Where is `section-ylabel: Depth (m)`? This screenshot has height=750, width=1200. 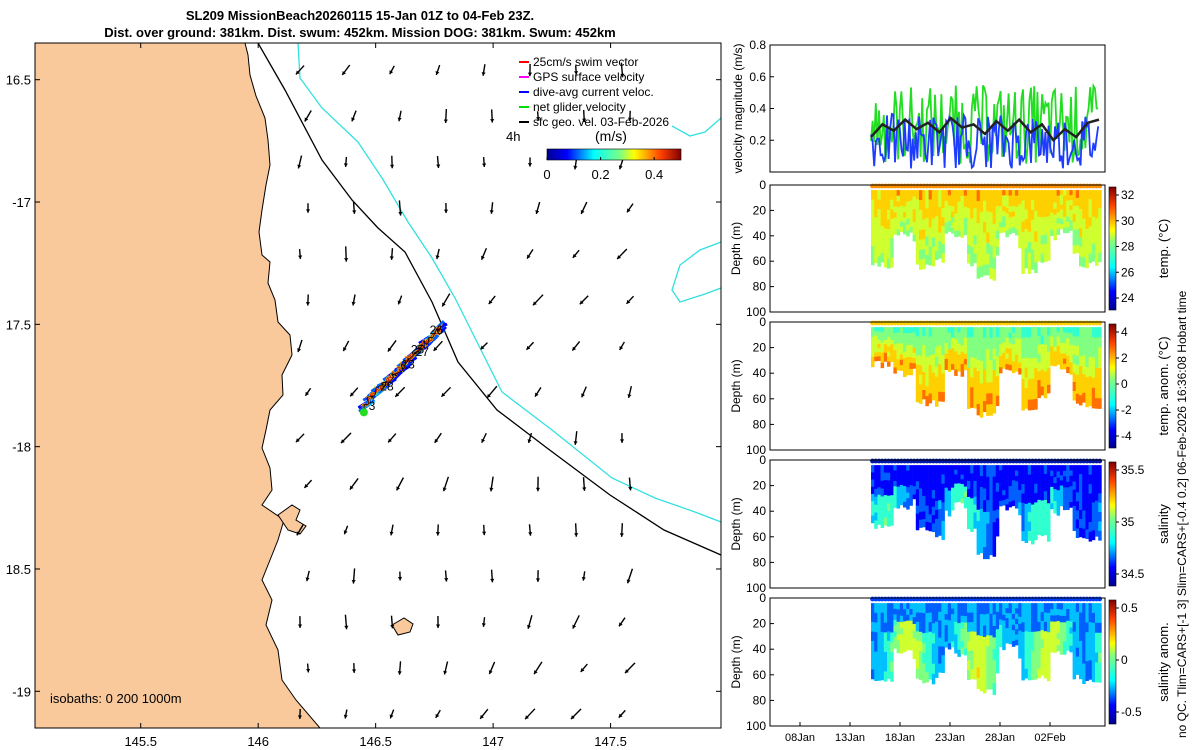
section-ylabel: Depth (m) is located at coordinates (736, 385).